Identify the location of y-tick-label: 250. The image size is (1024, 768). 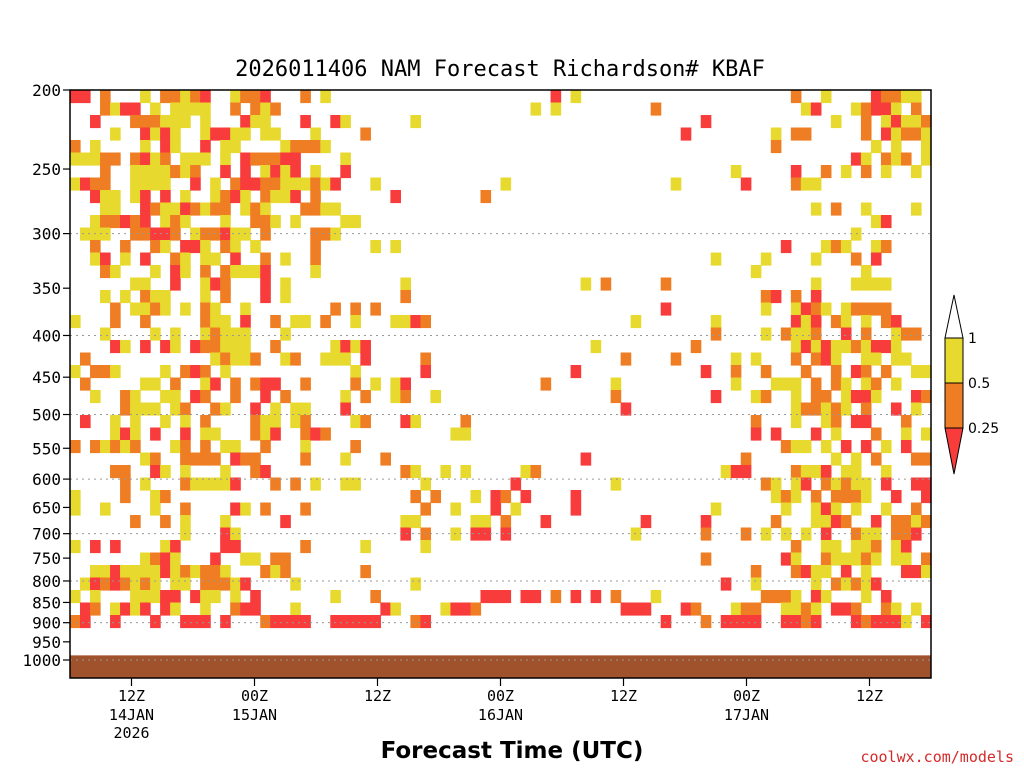
(46, 169).